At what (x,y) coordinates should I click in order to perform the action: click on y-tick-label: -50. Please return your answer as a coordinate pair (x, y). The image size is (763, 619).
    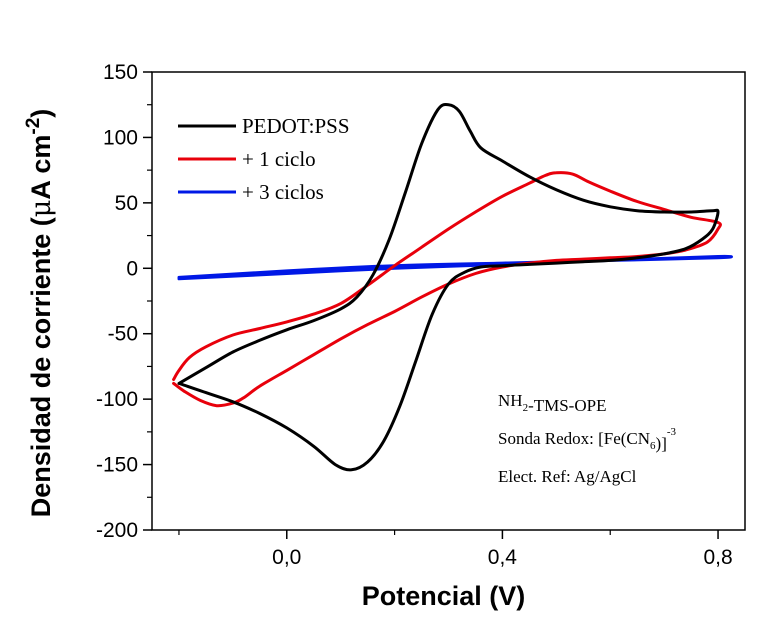
    Looking at the image, I should click on (123, 334).